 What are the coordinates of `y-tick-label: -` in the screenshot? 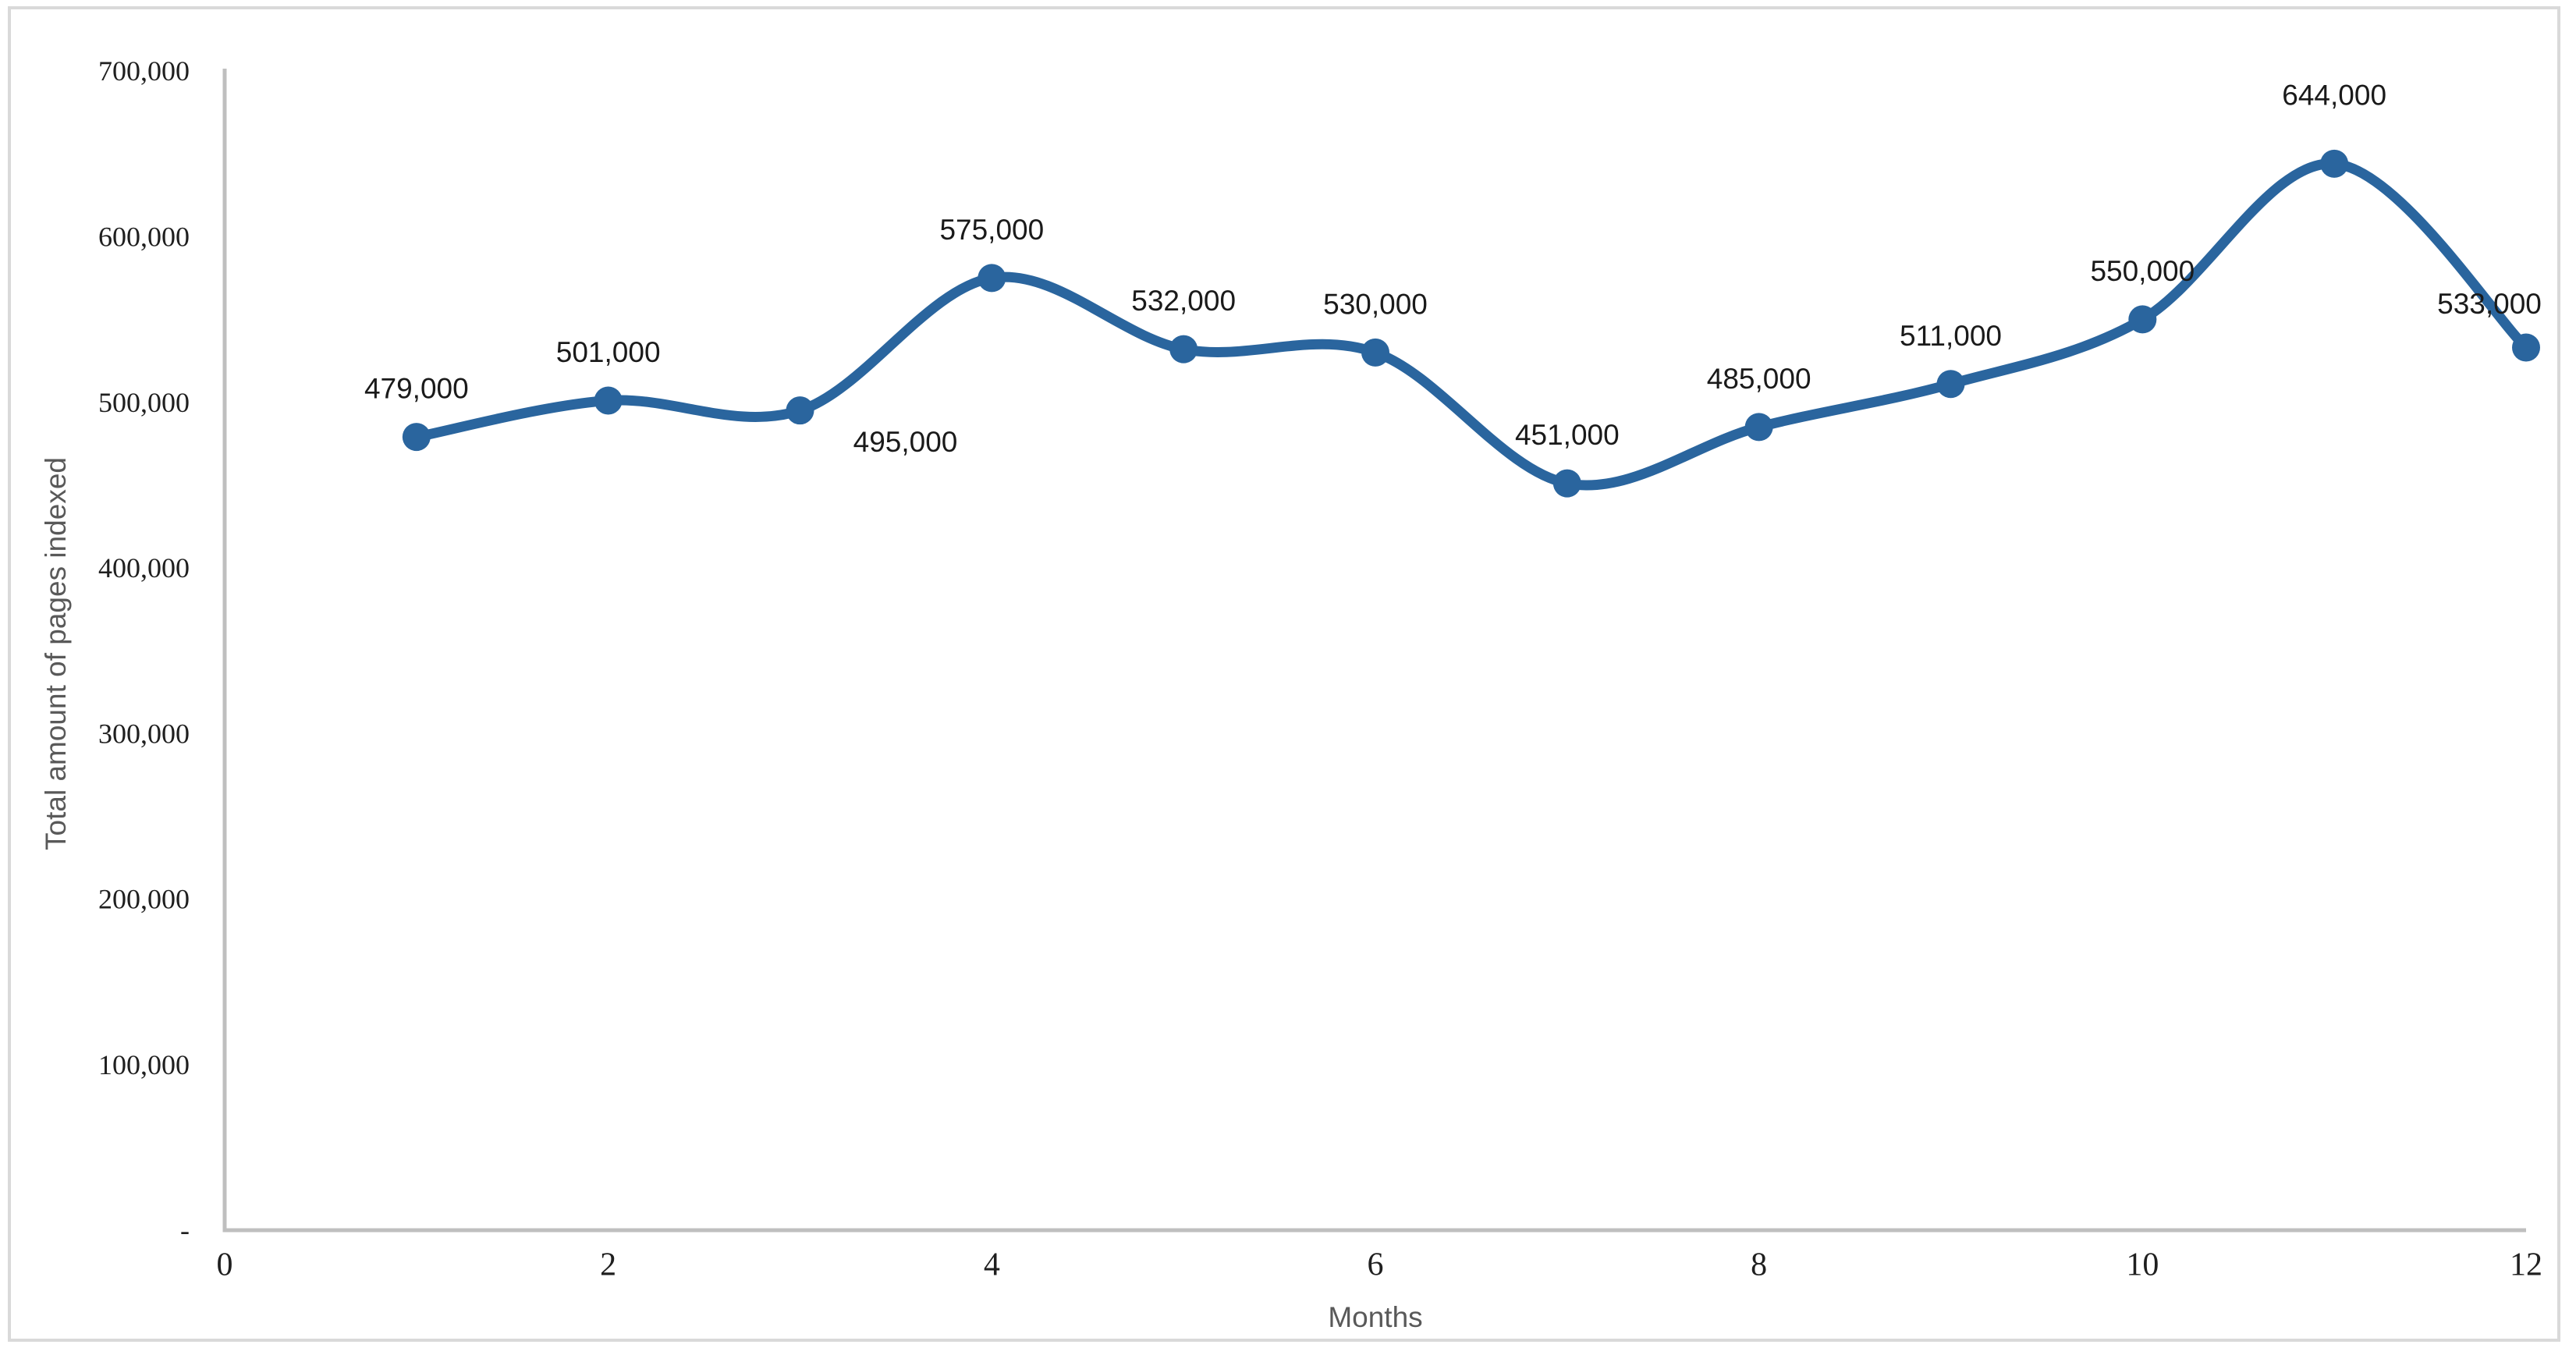 It's located at (185, 1230).